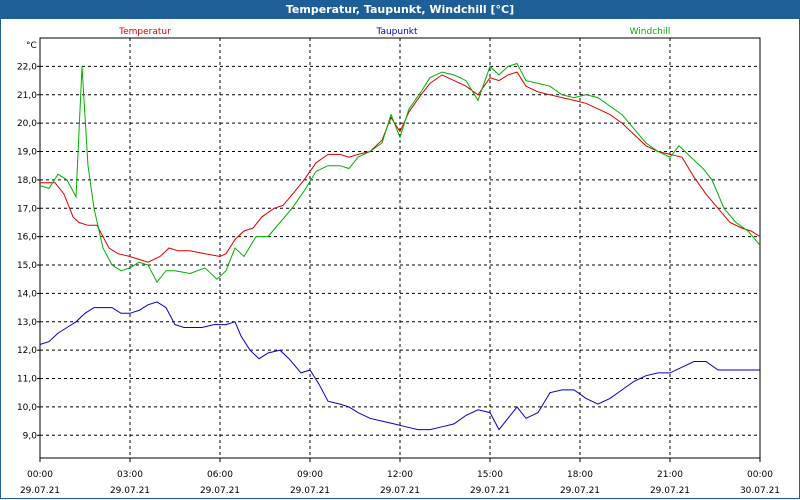  What do you see at coordinates (27, 266) in the screenshot?
I see `y-tick-label: 15,0` at bounding box center [27, 266].